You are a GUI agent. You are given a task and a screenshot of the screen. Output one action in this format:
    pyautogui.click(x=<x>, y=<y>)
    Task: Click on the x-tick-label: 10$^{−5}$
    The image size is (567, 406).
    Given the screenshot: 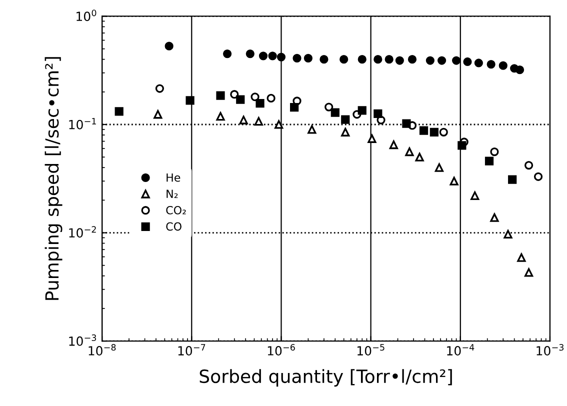 What is the action you would take?
    pyautogui.click(x=371, y=350)
    